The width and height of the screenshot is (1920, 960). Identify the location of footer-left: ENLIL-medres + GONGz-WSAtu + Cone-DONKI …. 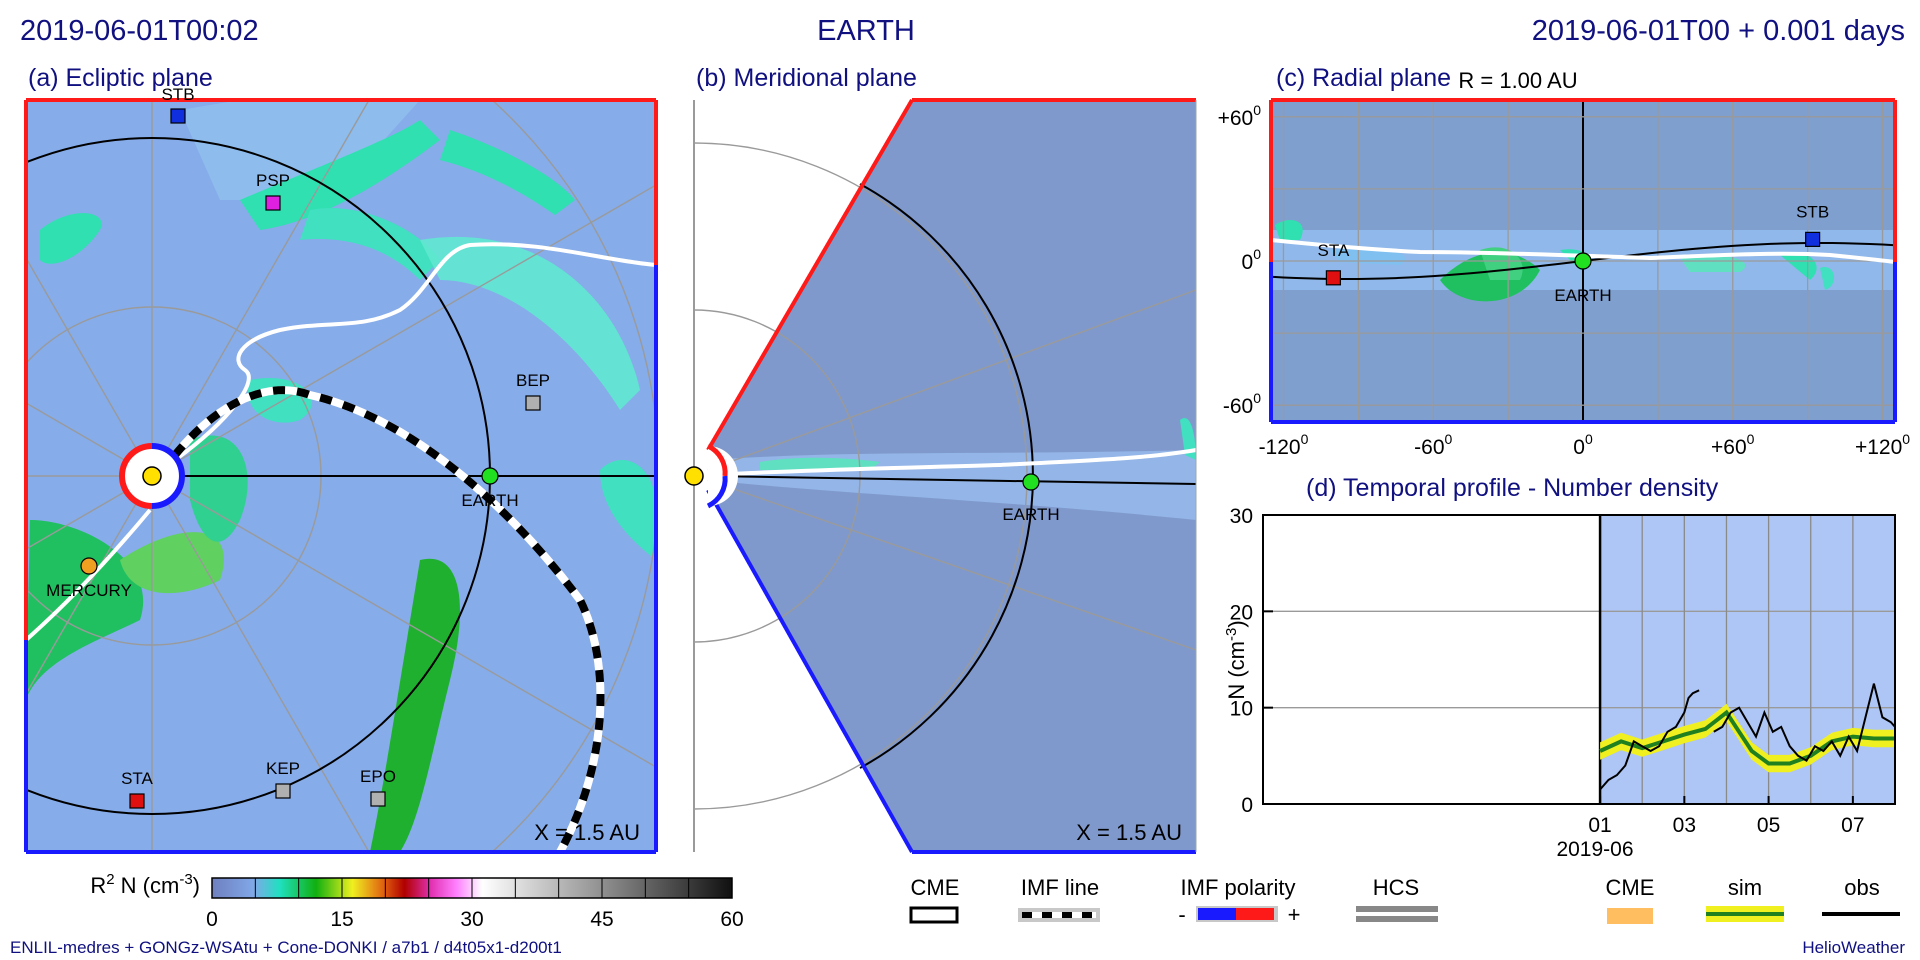
(286, 947).